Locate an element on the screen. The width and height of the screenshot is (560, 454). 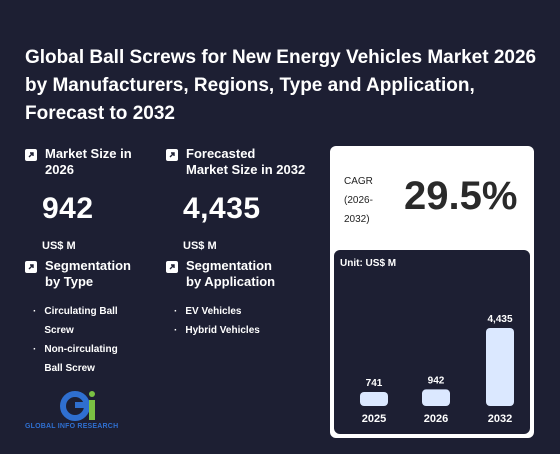
category-label: 2032 is located at coordinates (500, 419).